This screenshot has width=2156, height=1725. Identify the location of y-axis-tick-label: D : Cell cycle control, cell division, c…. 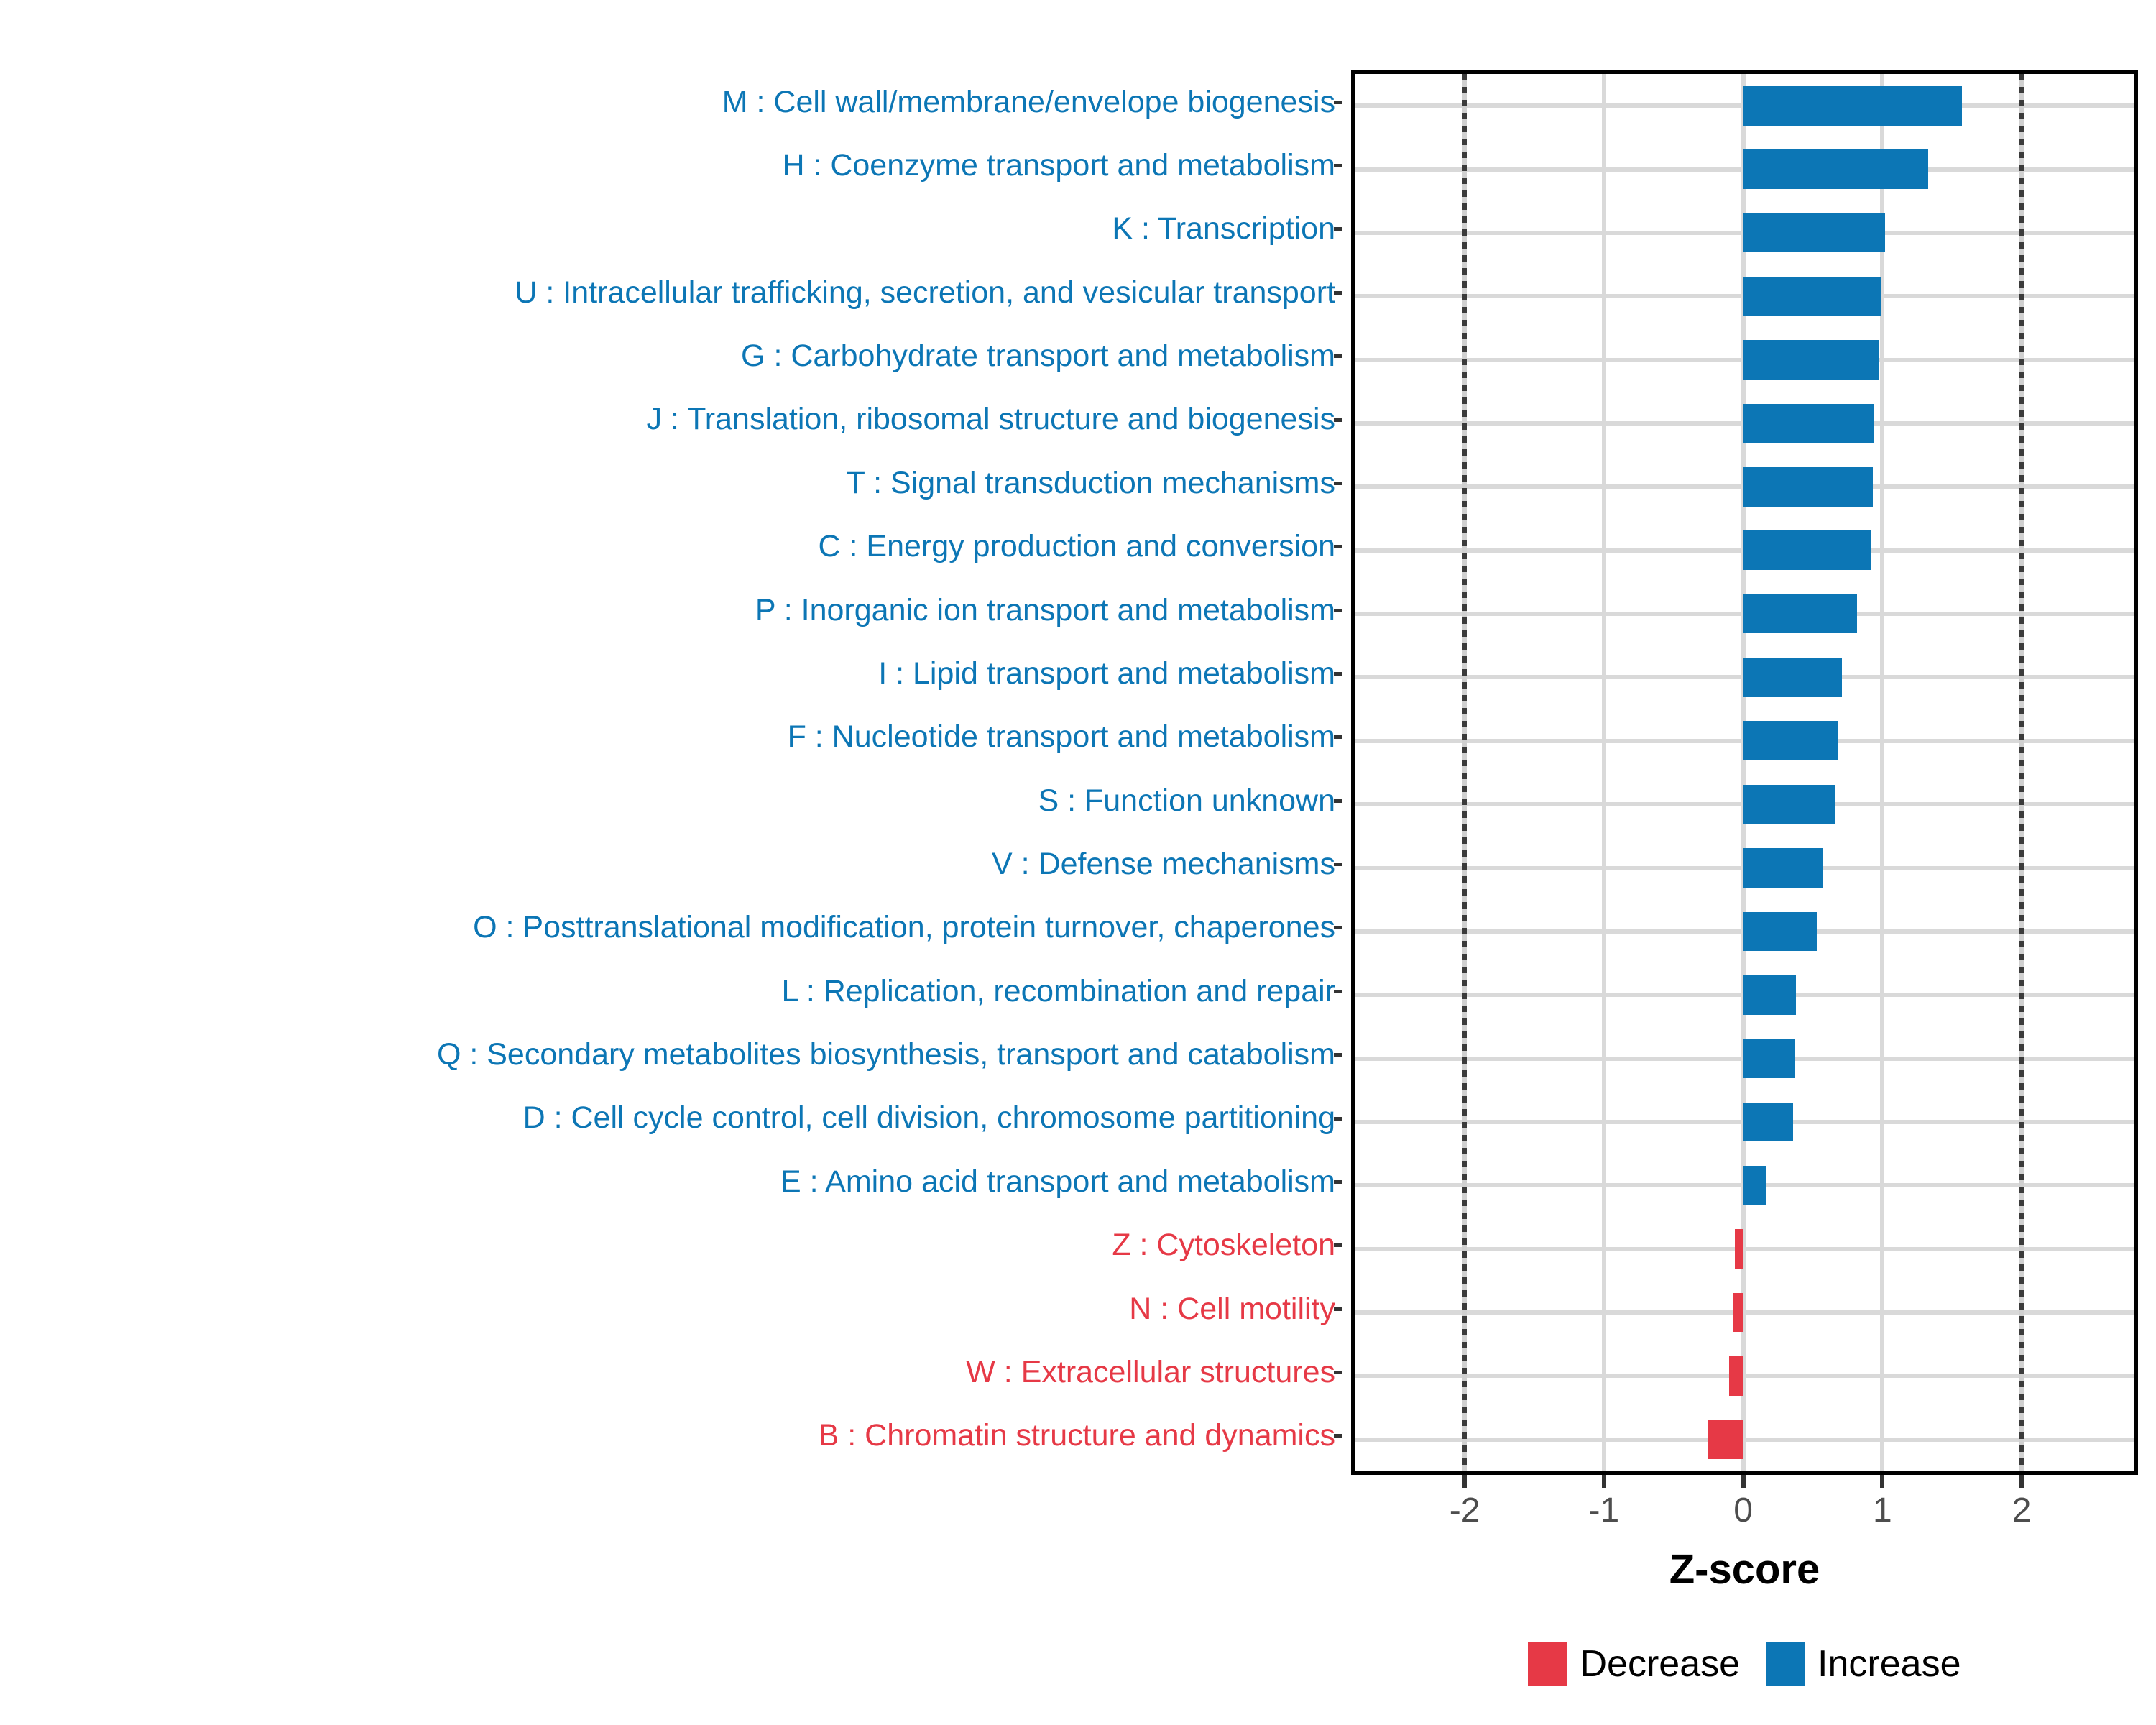
(928, 1118).